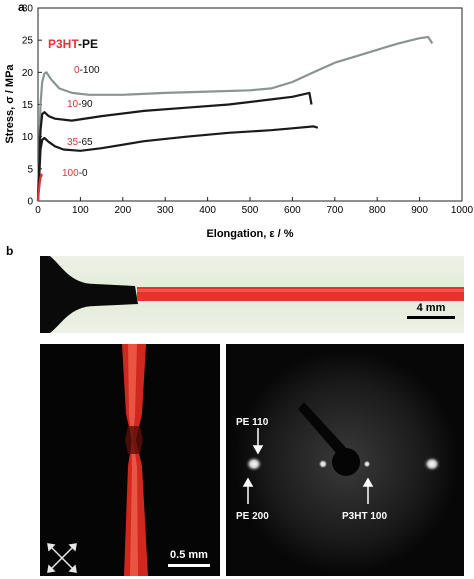  What do you see at coordinates (249, 234) in the screenshot?
I see `x-axis-label: Elongation, ε / %` at bounding box center [249, 234].